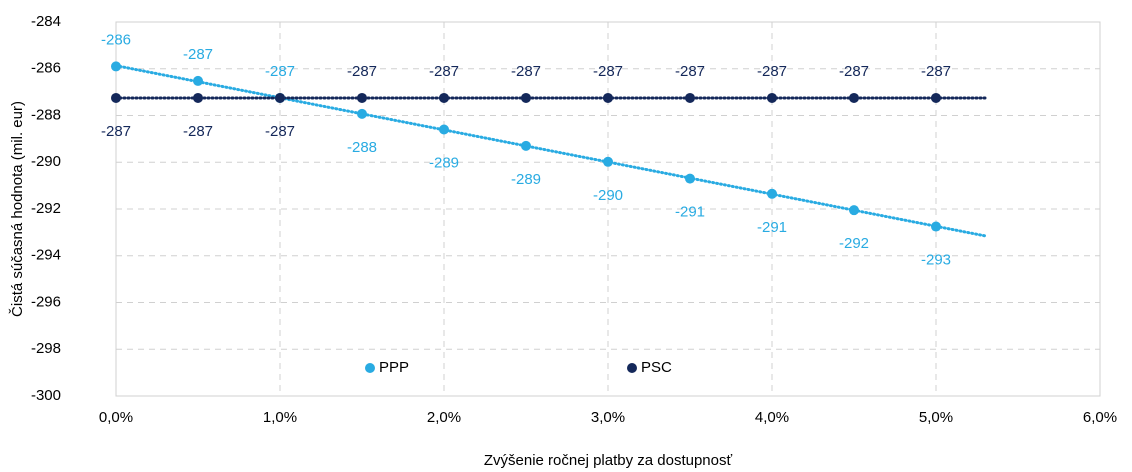 The image size is (1132, 472). Describe the element at coordinates (854, 243) in the screenshot. I see `data-label: -292` at that location.